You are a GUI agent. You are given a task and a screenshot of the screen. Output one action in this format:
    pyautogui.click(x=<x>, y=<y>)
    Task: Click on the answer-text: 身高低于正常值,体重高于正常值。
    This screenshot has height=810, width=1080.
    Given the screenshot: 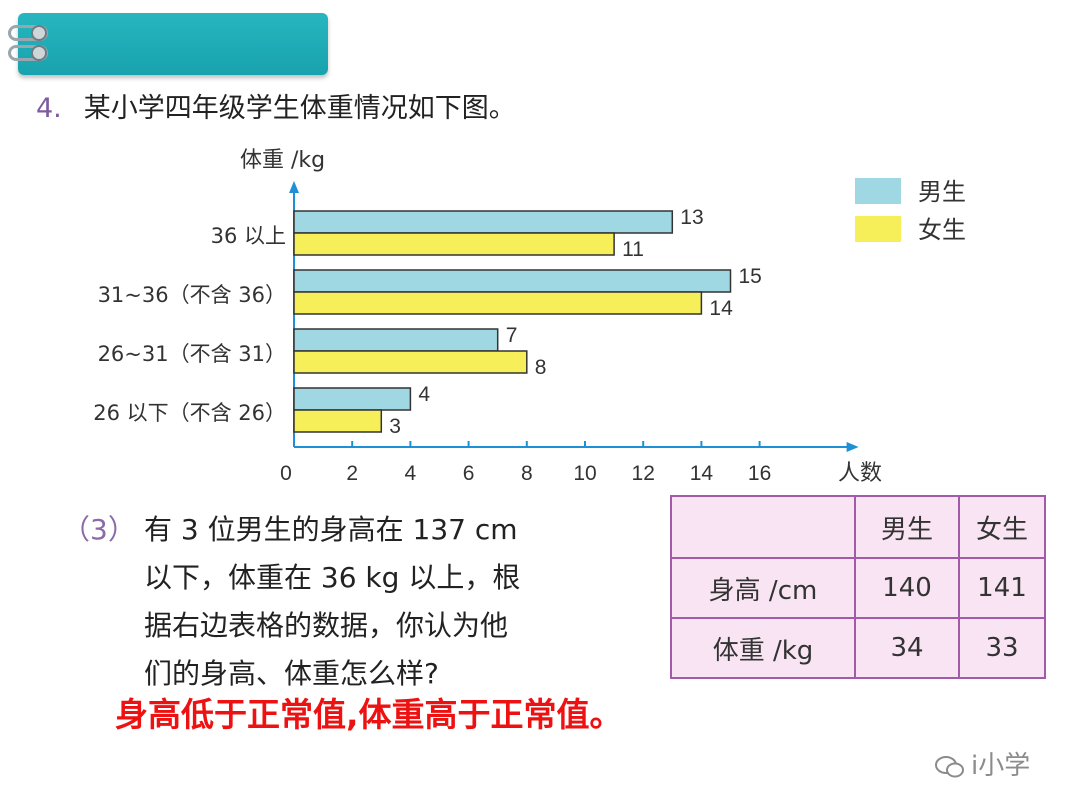 What is the action you would take?
    pyautogui.click(x=369, y=714)
    